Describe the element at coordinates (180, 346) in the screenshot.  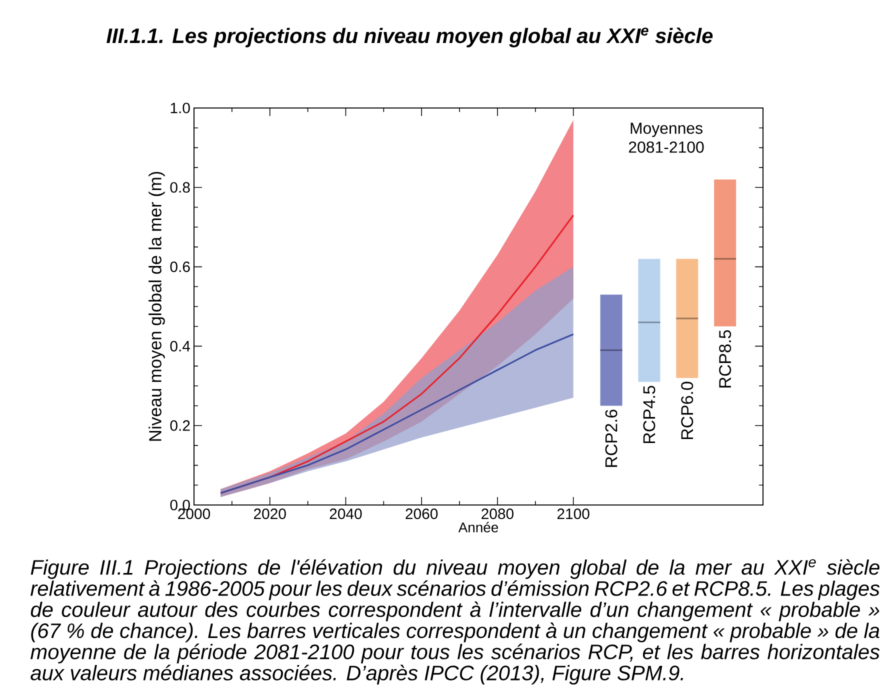
I see `y-tick-label: 0.4` at that location.